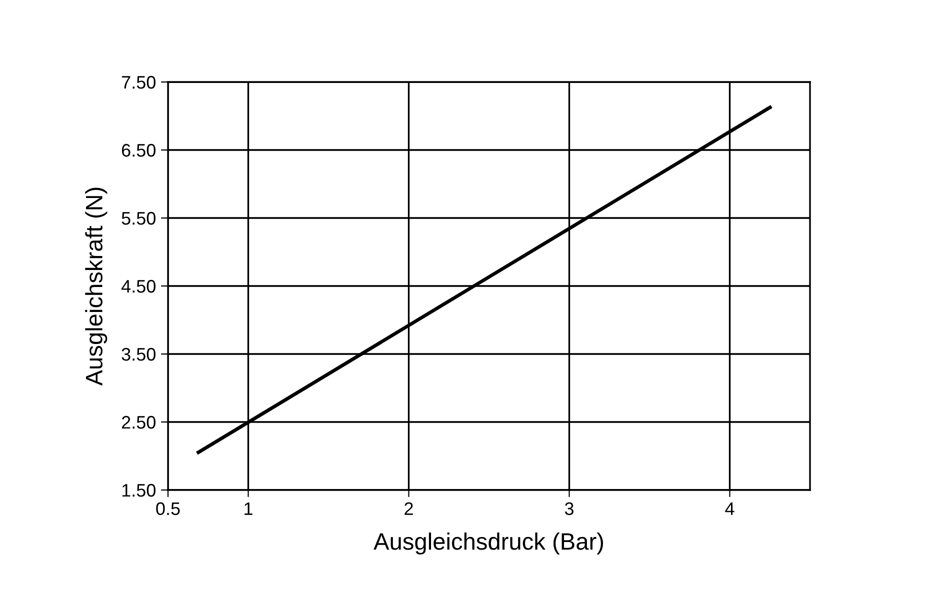 Image resolution: width=943 pixels, height=596 pixels. Describe the element at coordinates (729, 508) in the screenshot. I see `x-tick-label: 4` at that location.